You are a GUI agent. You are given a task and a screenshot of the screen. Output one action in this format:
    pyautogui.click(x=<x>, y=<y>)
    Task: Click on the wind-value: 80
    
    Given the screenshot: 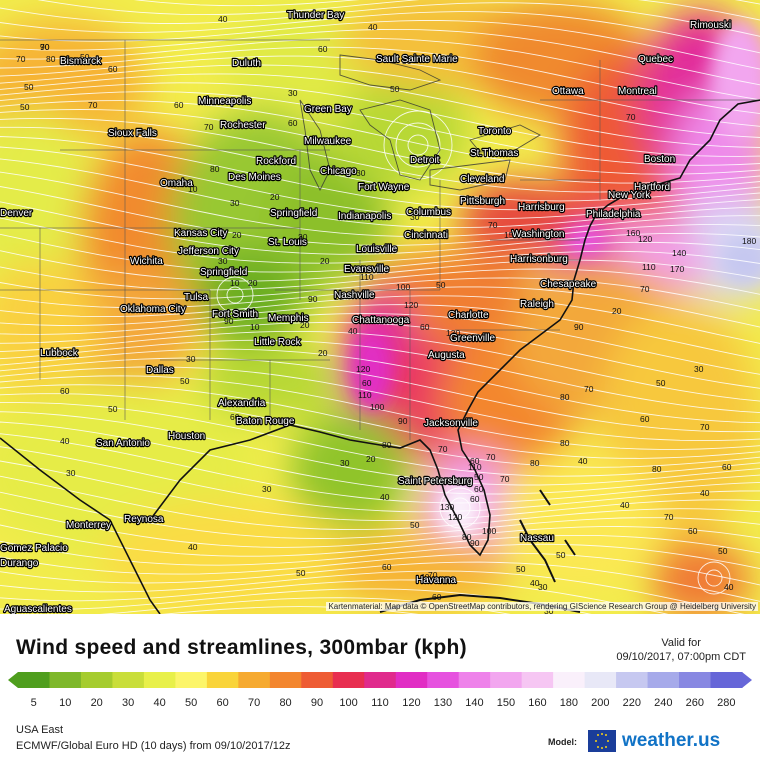 What is the action you would take?
    pyautogui.click(x=51, y=59)
    